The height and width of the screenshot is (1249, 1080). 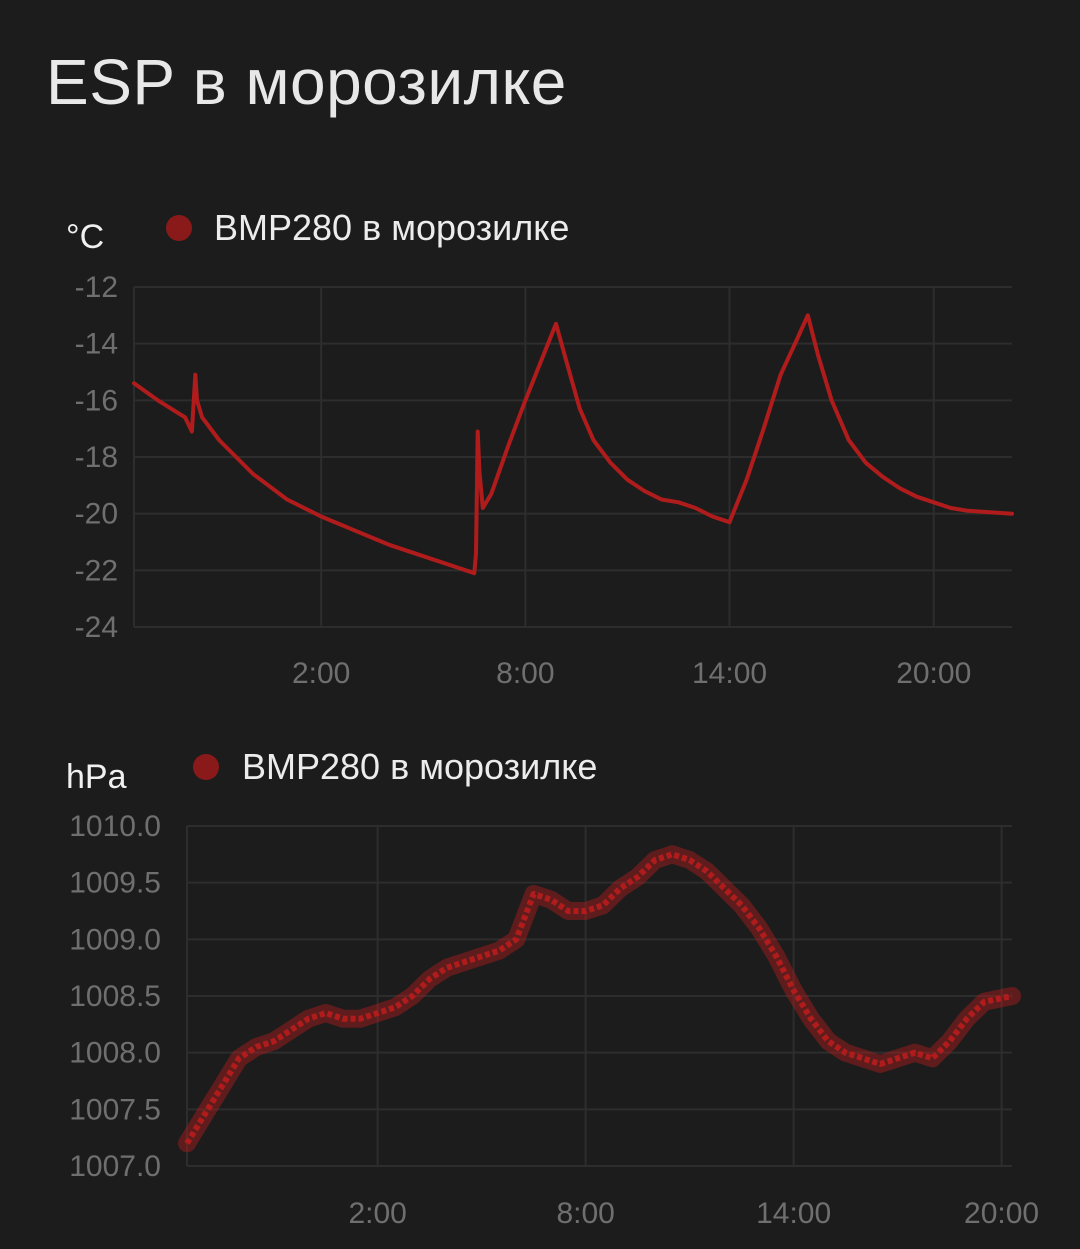 What do you see at coordinates (96, 287) in the screenshot?
I see `y-tick-label: -12` at bounding box center [96, 287].